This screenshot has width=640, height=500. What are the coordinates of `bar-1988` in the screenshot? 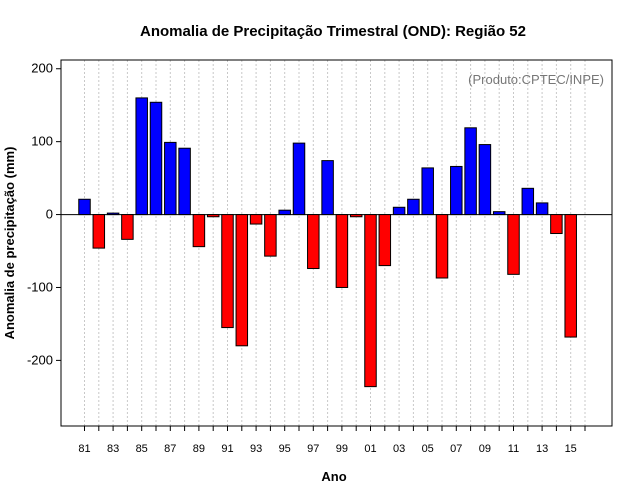 It's located at (184, 181).